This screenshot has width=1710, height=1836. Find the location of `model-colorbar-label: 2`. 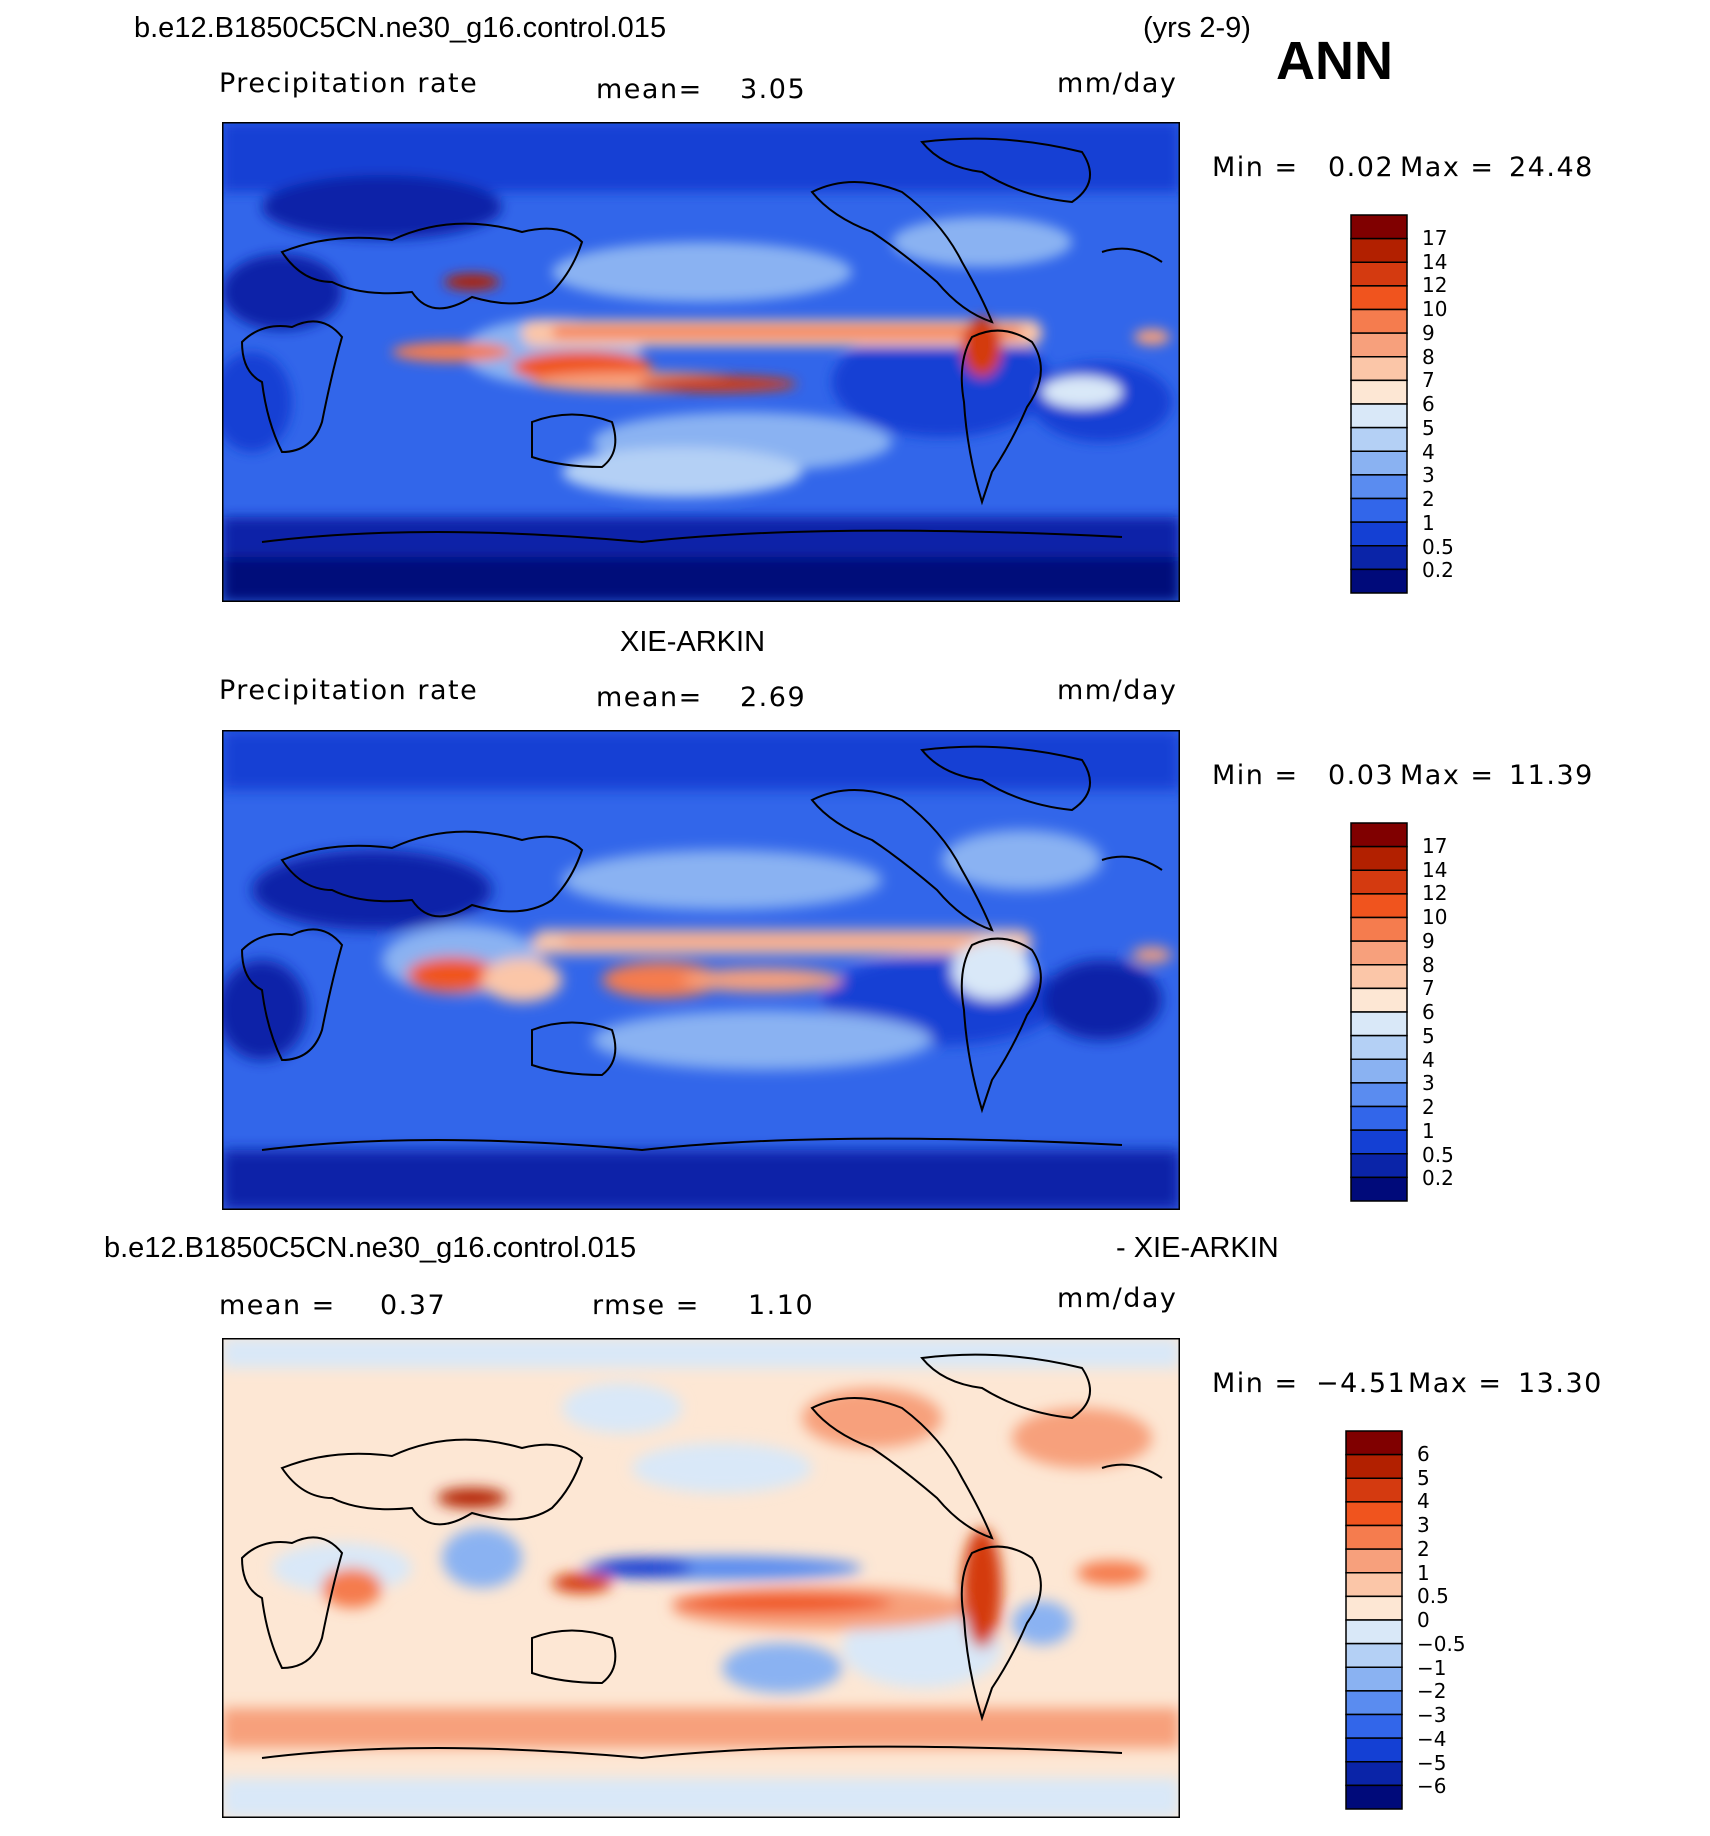

model-colorbar-label: 2 is located at coordinates (1428, 499).